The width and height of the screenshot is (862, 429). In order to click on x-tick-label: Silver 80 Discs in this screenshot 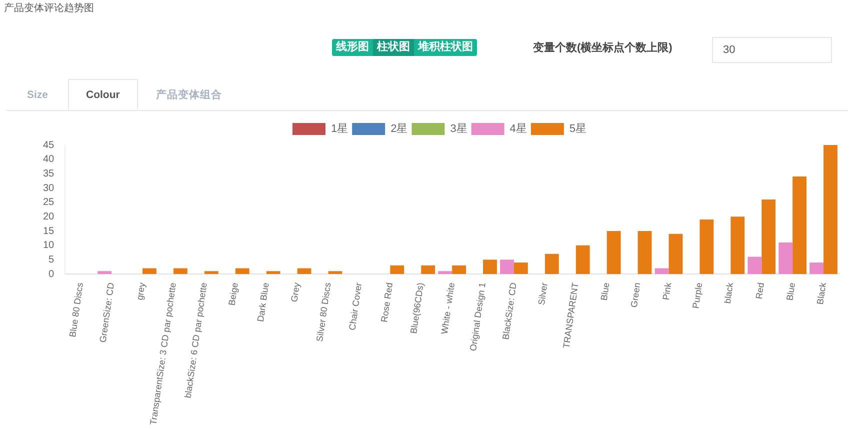, I will do `click(323, 311)`.